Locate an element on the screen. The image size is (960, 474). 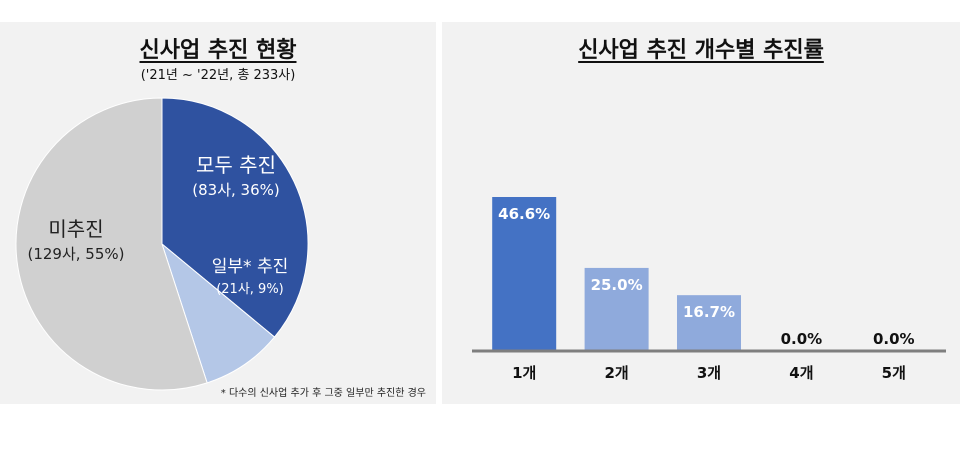
pie-slice-detail: (129사, 55%) is located at coordinates (75, 254).